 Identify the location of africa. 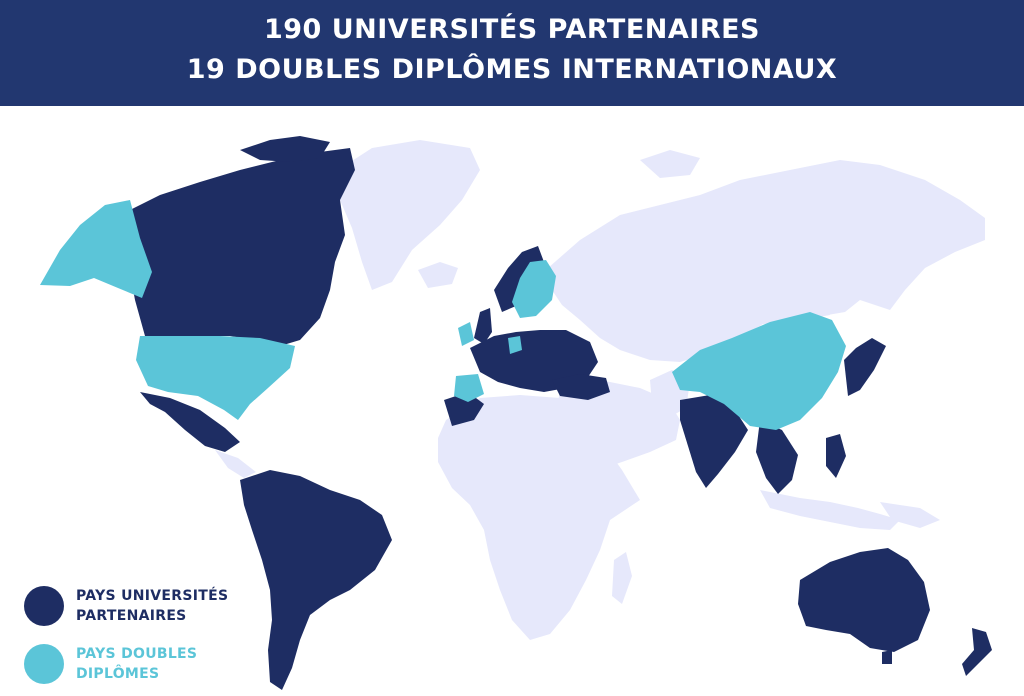
(539, 517).